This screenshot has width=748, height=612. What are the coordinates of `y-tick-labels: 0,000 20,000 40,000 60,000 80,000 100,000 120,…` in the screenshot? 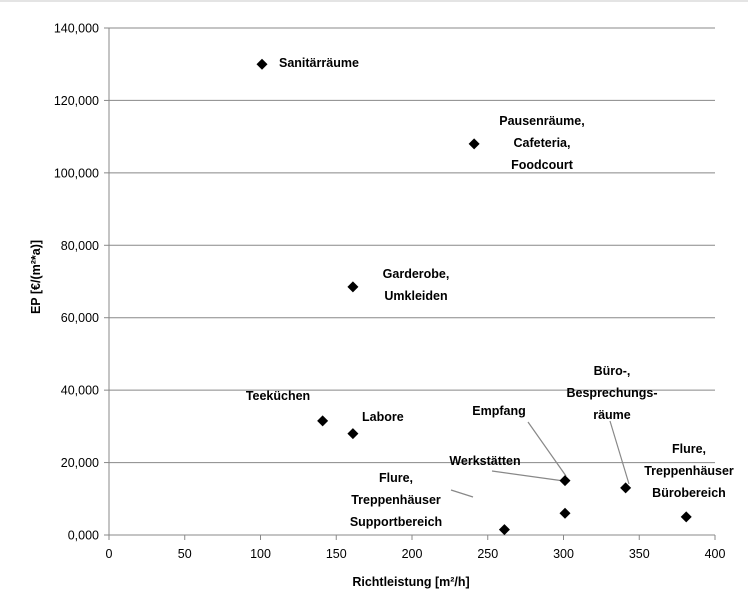 It's located at (76, 282).